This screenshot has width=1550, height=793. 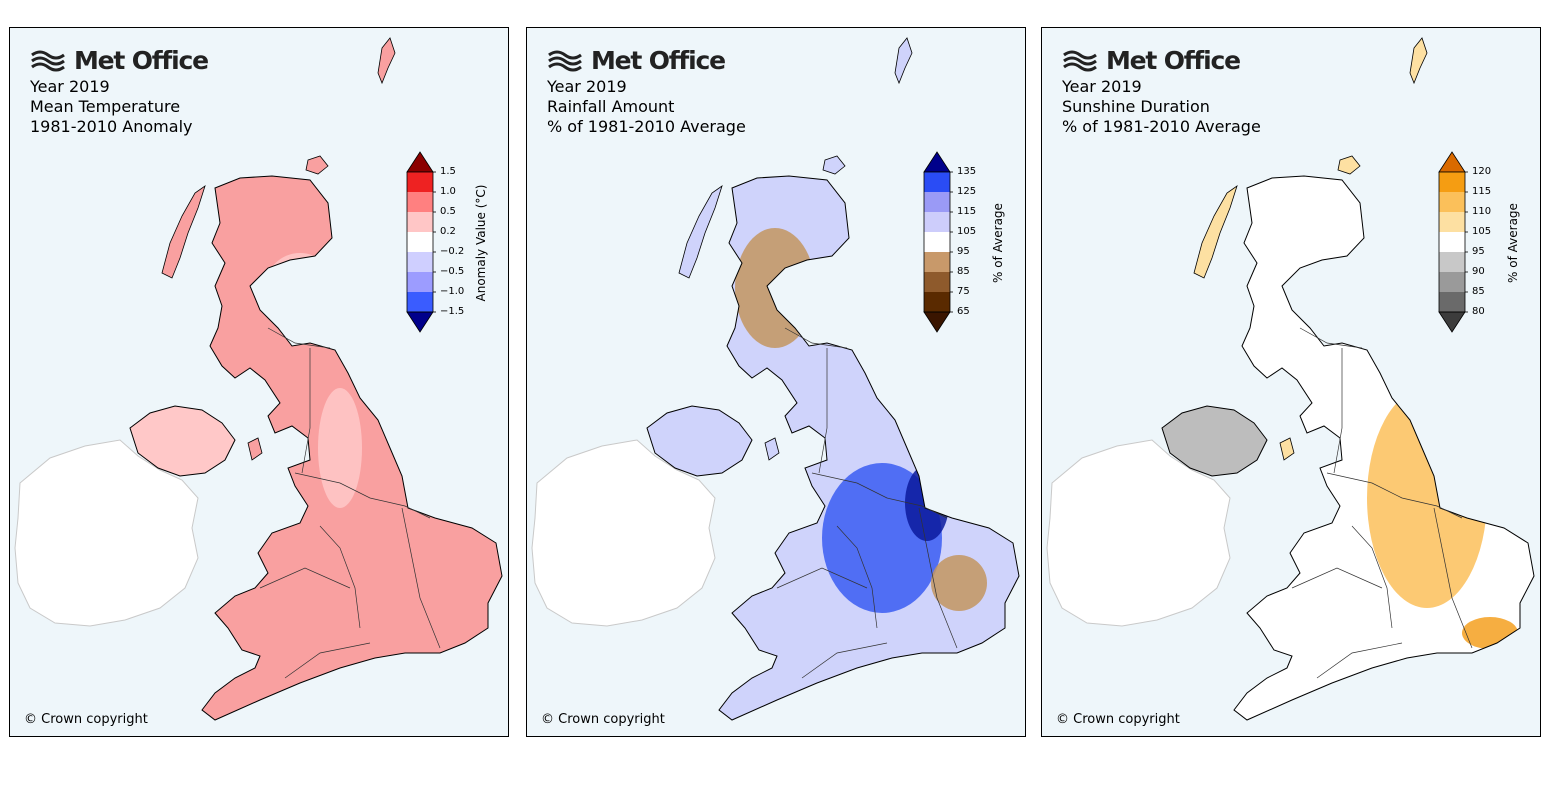 What do you see at coordinates (1482, 211) in the screenshot?
I see `legend-tick-label: 110` at bounding box center [1482, 211].